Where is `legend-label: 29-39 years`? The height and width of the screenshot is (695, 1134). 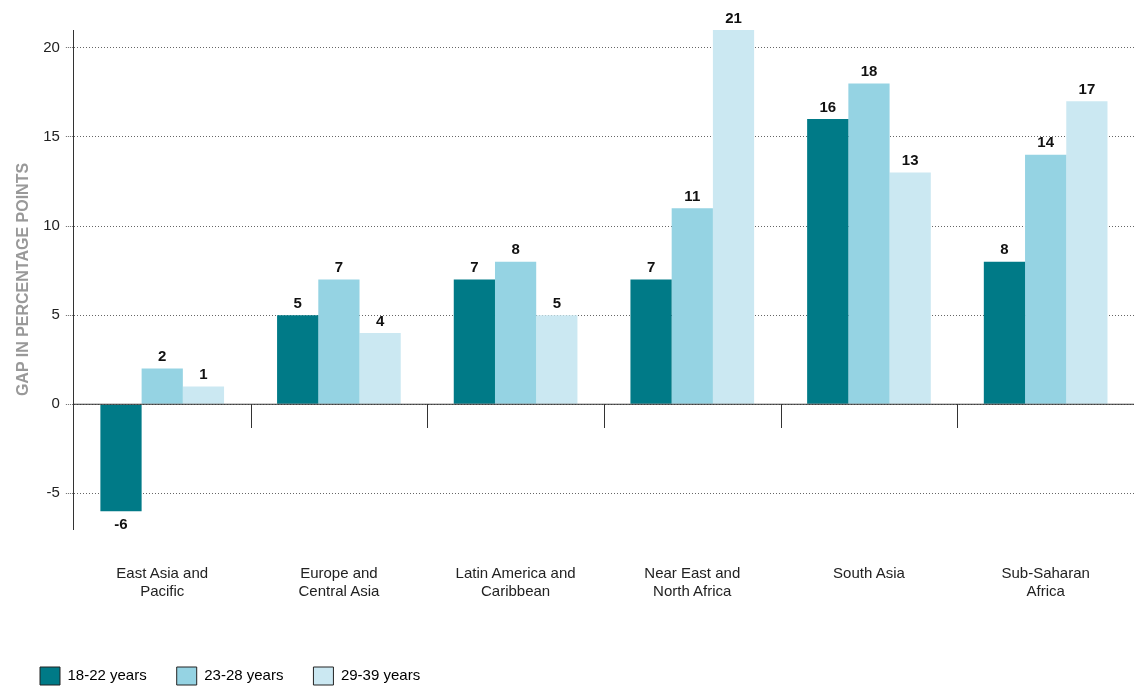 legend-label: 29-39 years is located at coordinates (380, 675).